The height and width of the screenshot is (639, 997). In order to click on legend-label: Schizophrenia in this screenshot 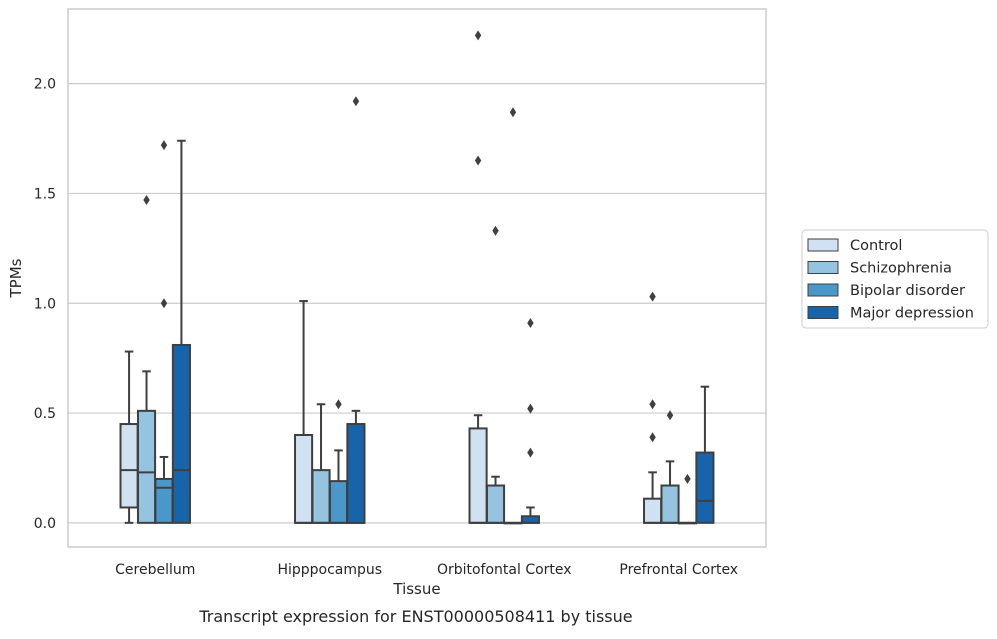, I will do `click(901, 269)`.